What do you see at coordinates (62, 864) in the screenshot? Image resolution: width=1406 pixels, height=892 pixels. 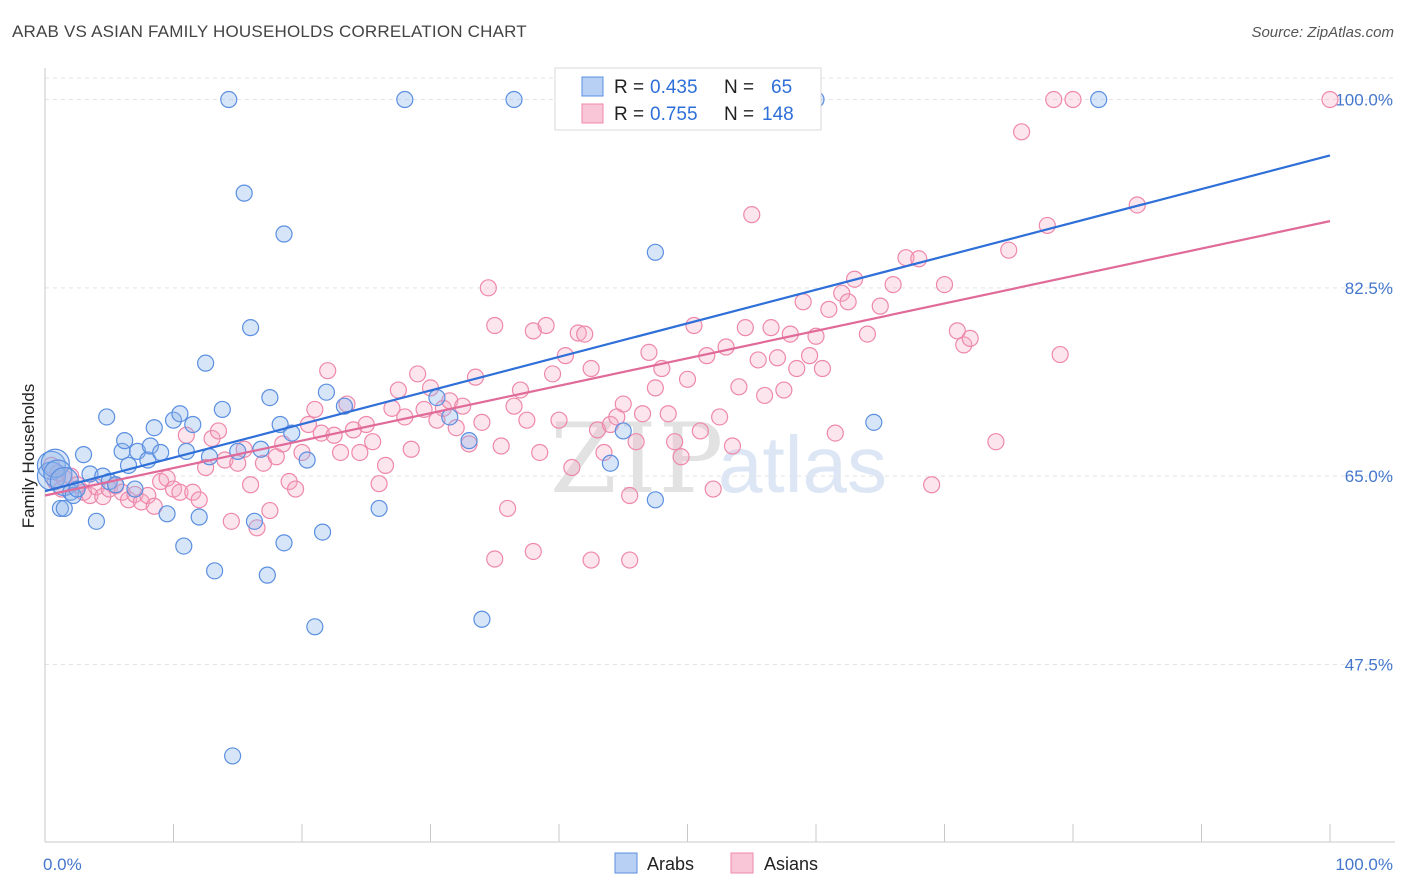 I see `x-tick-label: 0.0%` at bounding box center [62, 864].